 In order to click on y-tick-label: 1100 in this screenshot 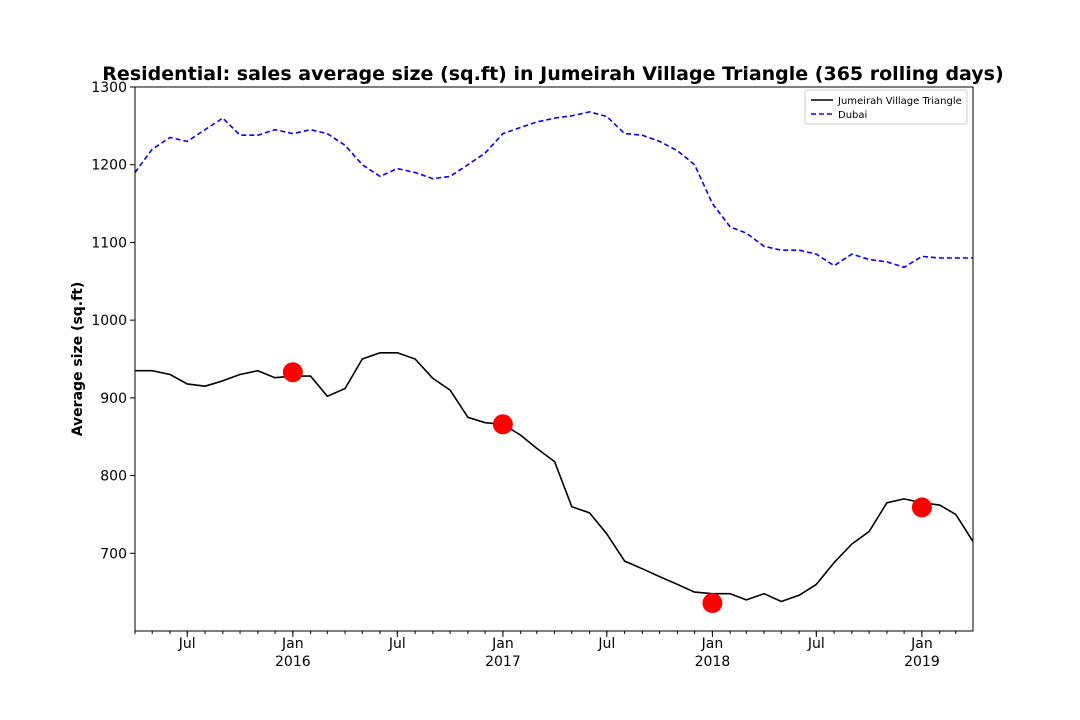, I will do `click(109, 243)`.